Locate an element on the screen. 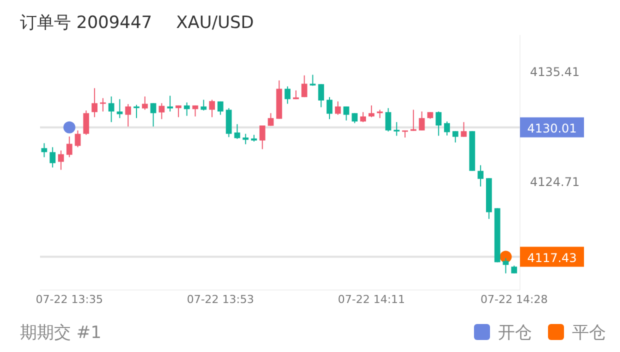 This screenshot has width=620, height=352. y-tick-label: 4124.71 is located at coordinates (555, 181).